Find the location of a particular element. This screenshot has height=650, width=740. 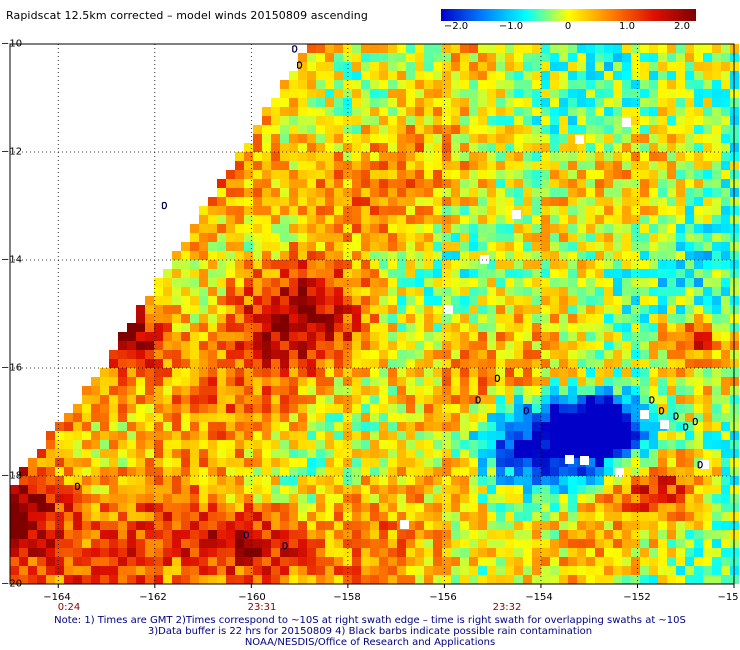

time-label-0024: 0:24 is located at coordinates (69, 607).